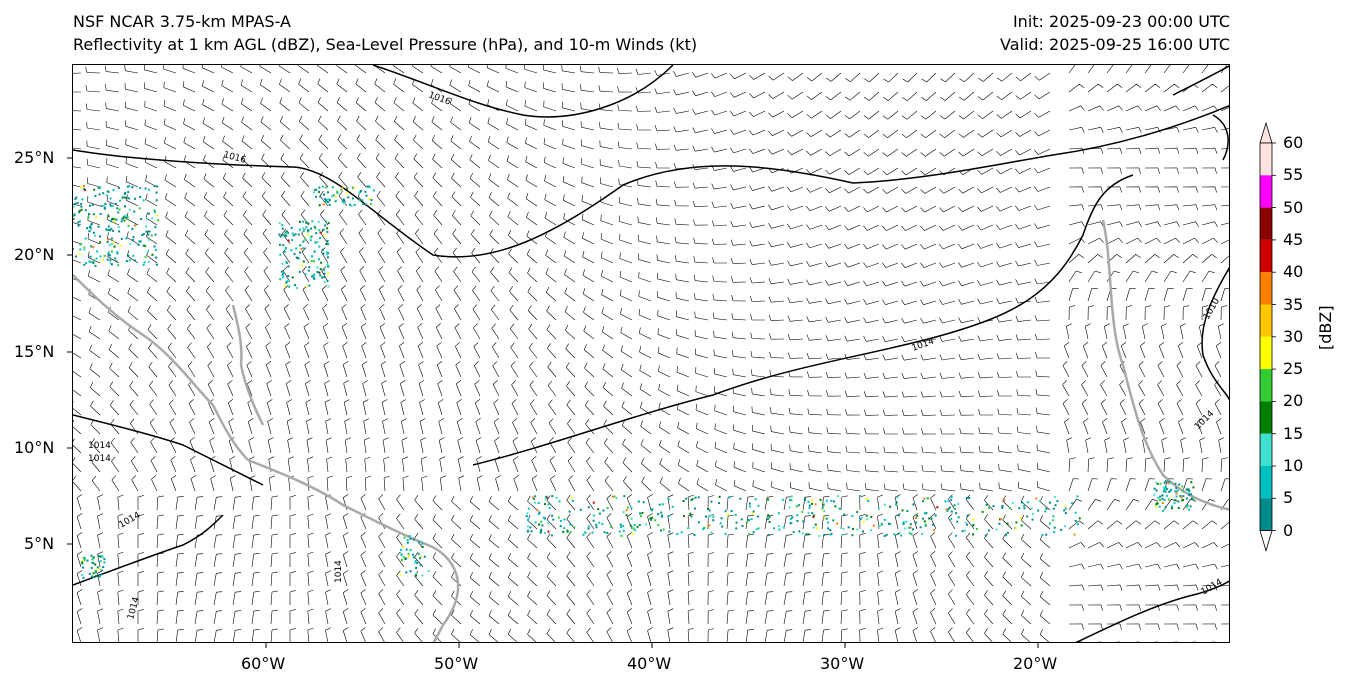 The image size is (1349, 687). What do you see at coordinates (1267, 336) in the screenshot?
I see `colorbar` at bounding box center [1267, 336].